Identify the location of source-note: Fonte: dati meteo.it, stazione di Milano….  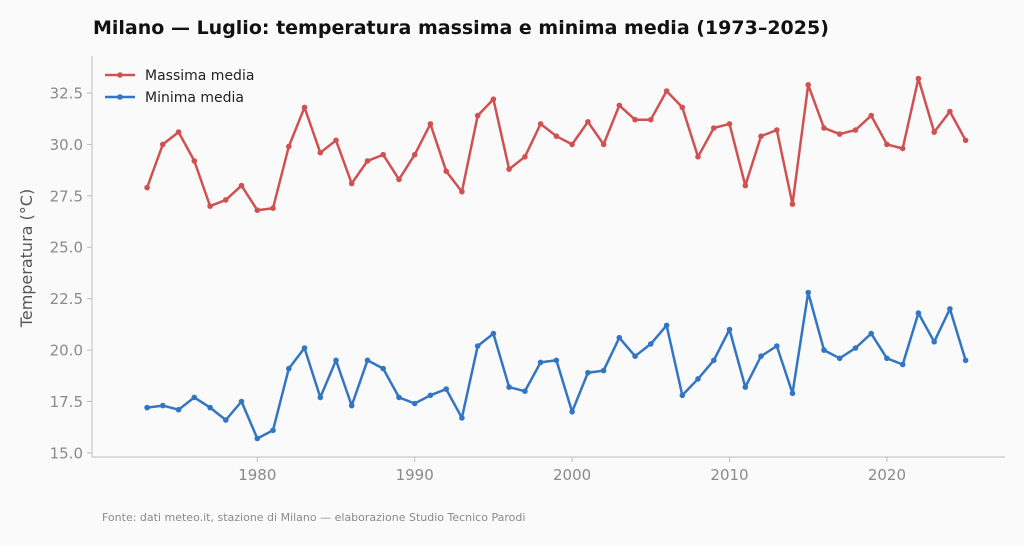
(313, 517).